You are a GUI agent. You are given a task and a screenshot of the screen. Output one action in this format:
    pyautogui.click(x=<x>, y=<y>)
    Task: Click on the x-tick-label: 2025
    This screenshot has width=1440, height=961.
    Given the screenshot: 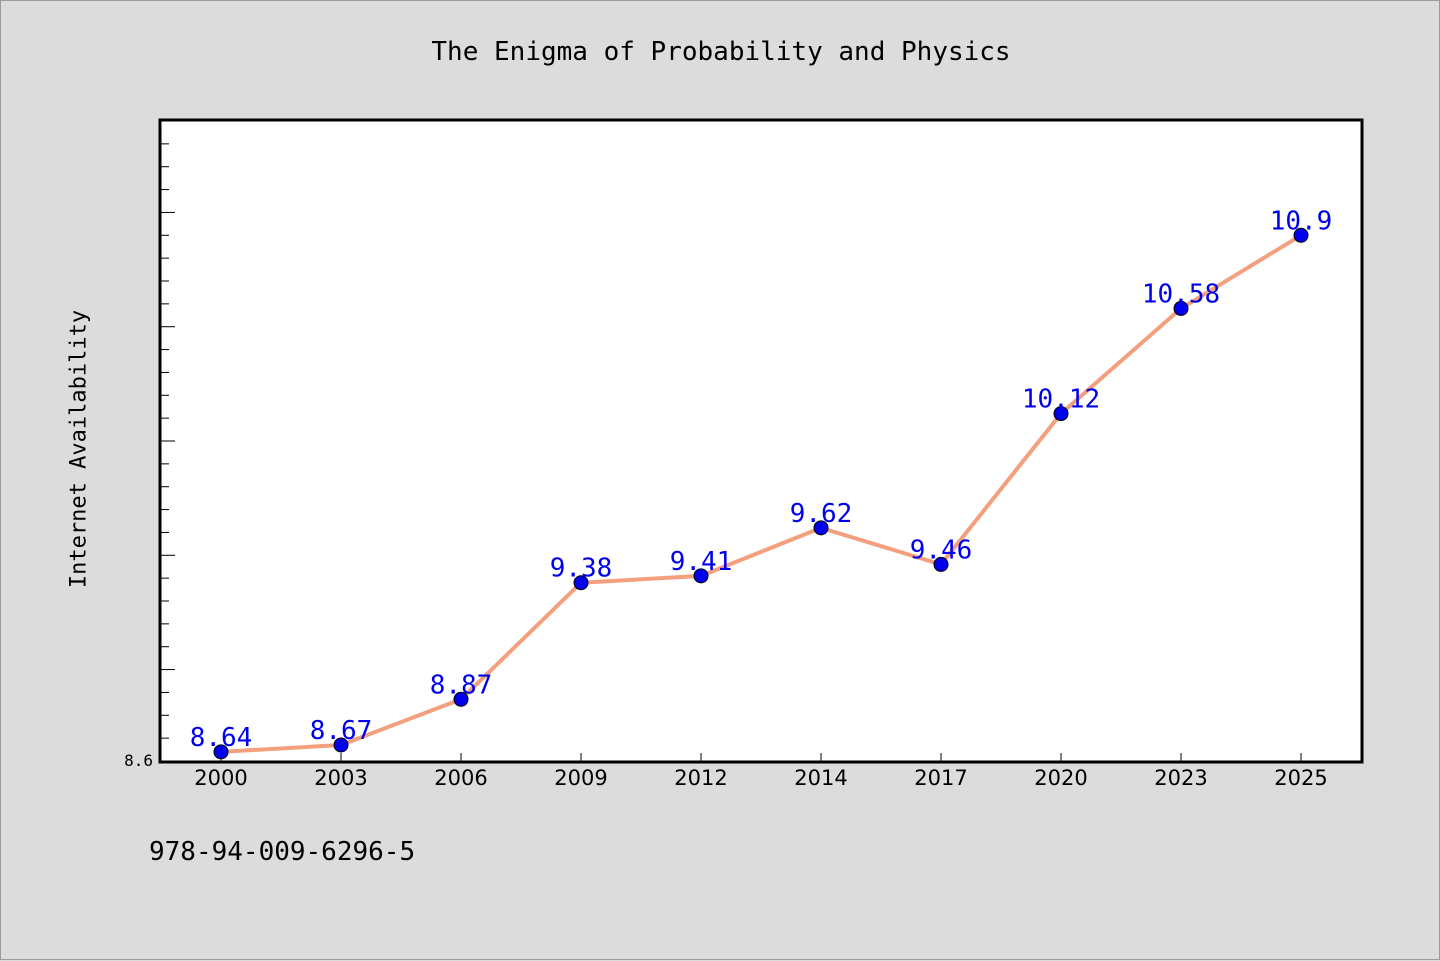 What is the action you would take?
    pyautogui.click(x=1300, y=778)
    